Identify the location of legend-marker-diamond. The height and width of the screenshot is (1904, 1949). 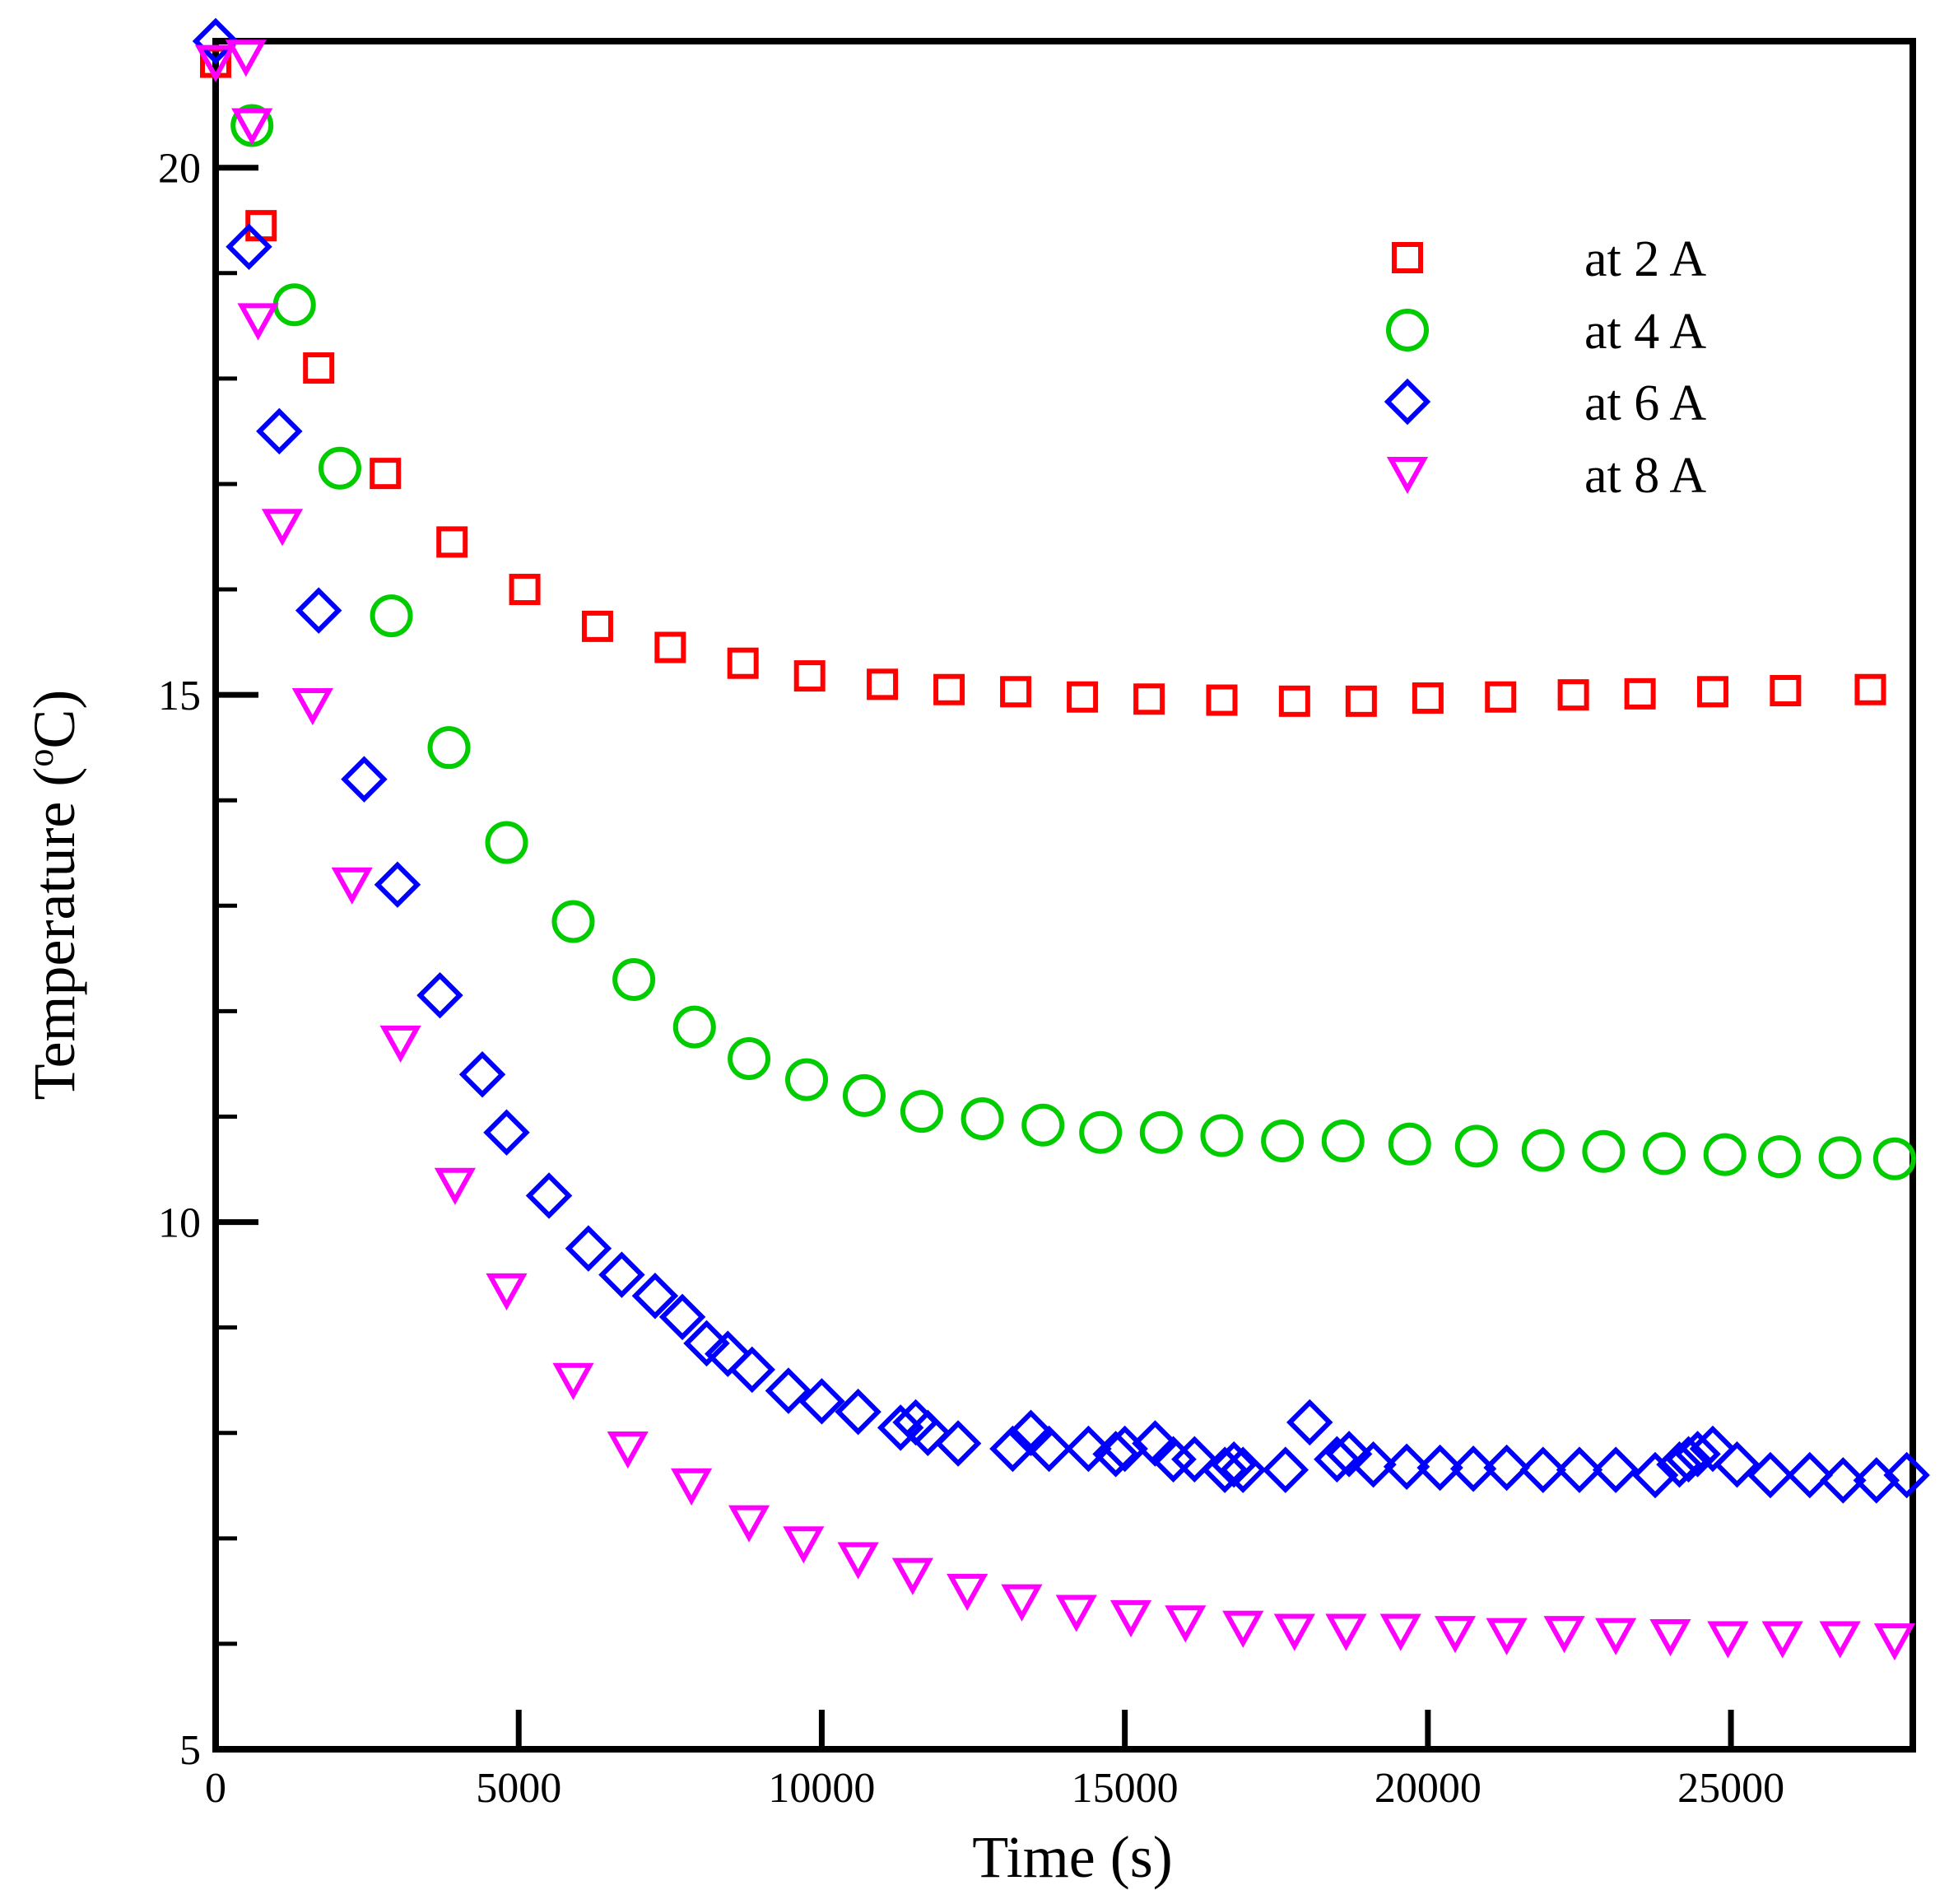
(1407, 402).